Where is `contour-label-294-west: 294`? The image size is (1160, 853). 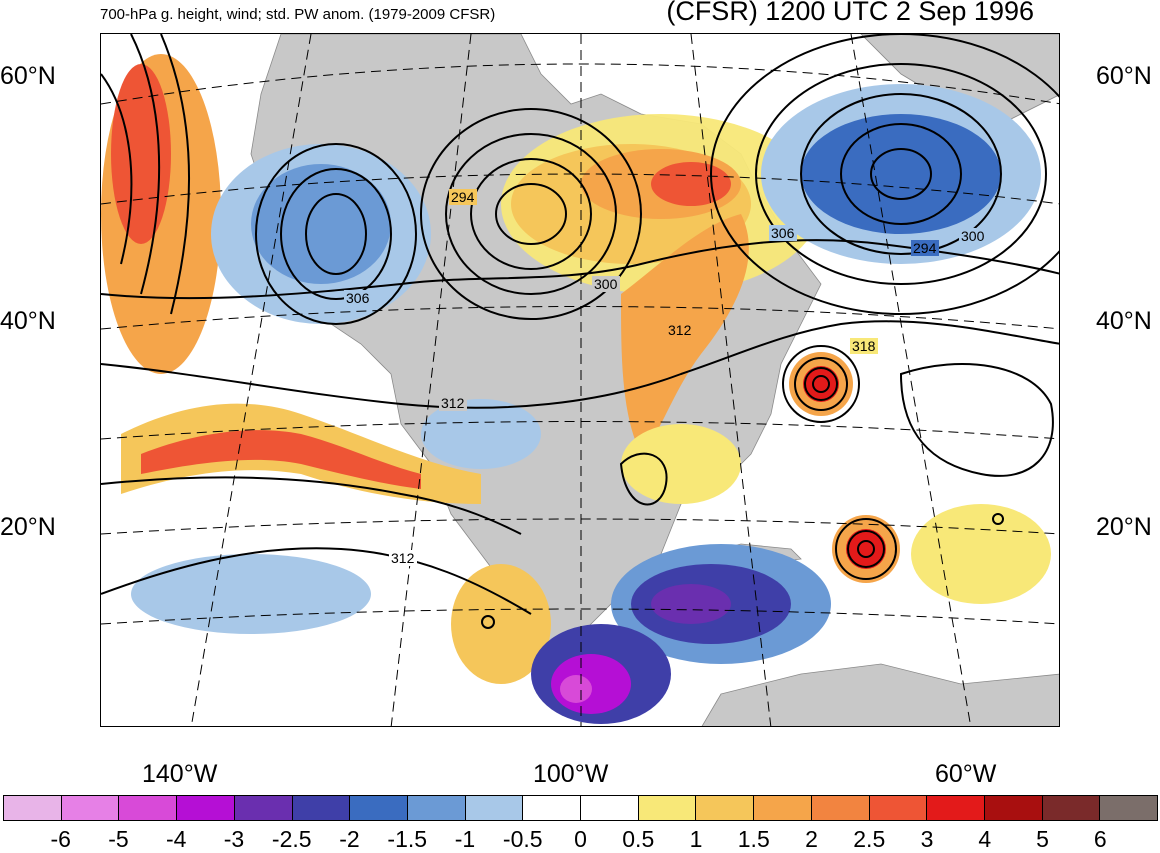
contour-label-294-west: 294 is located at coordinates (463, 197).